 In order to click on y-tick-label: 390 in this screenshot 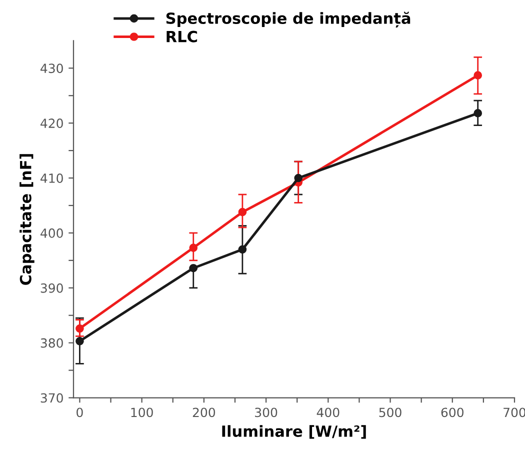, I will do `click(51, 288)`.